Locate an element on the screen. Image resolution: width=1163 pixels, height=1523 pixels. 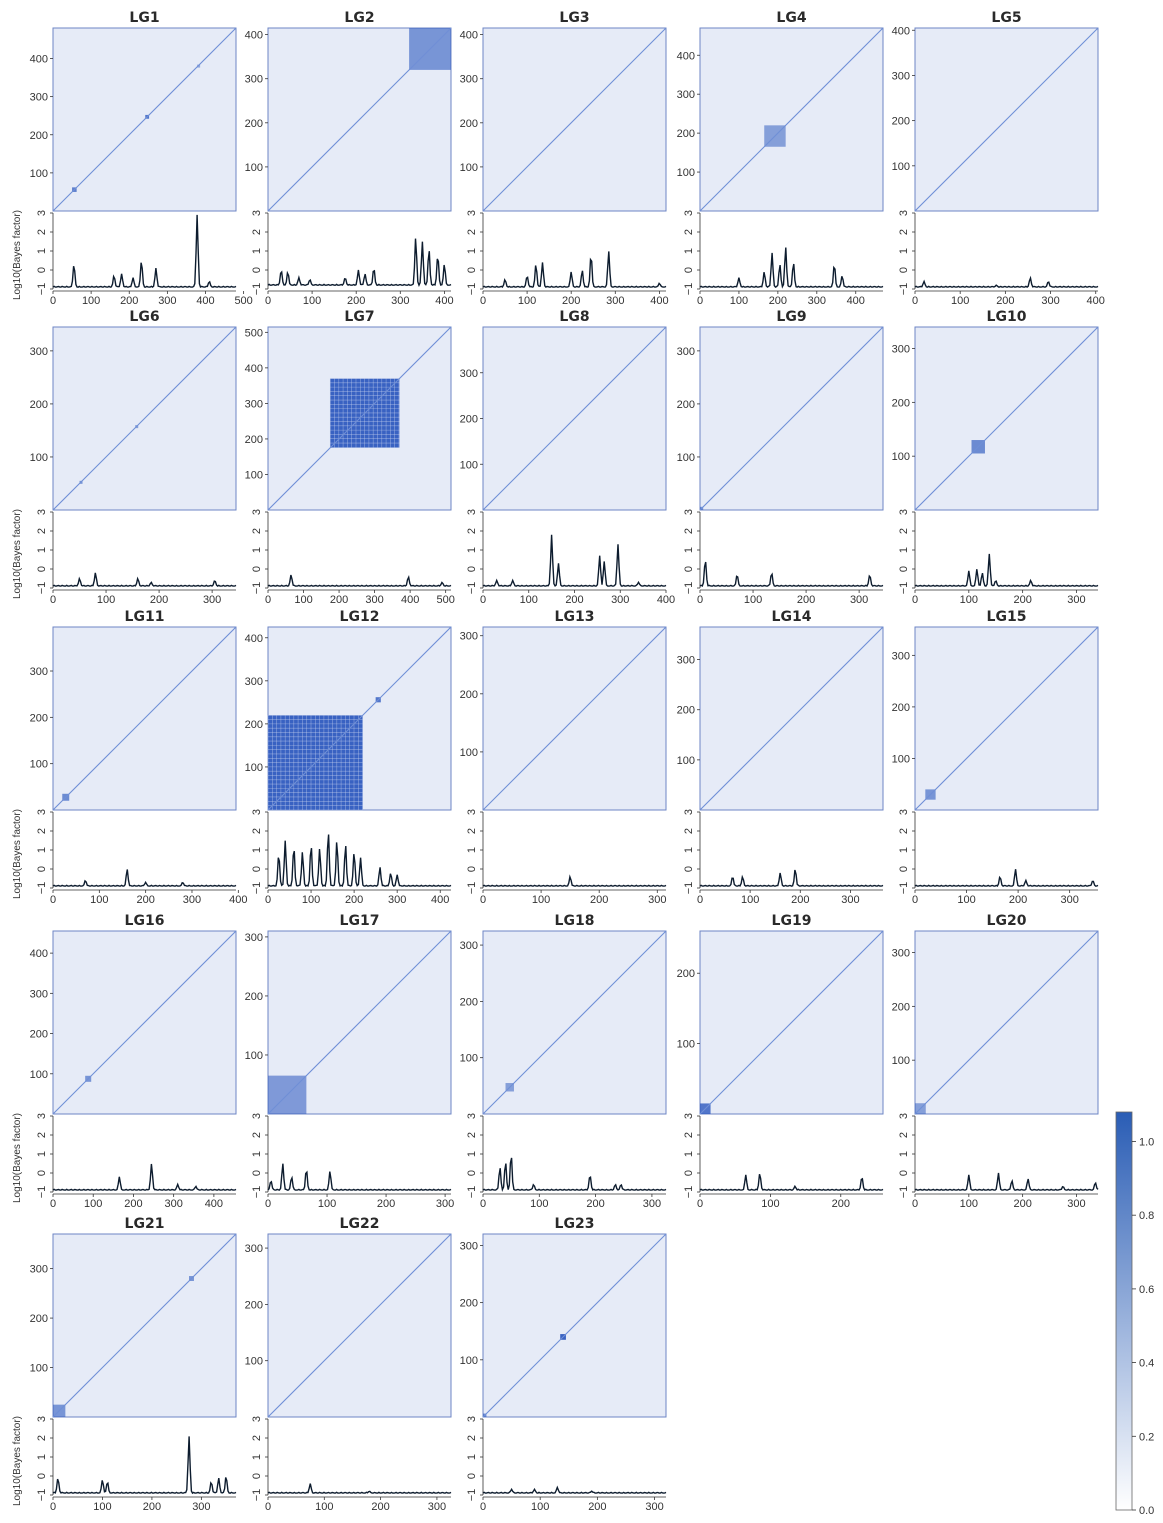
panel-title: LG9 is located at coordinates (791, 317).